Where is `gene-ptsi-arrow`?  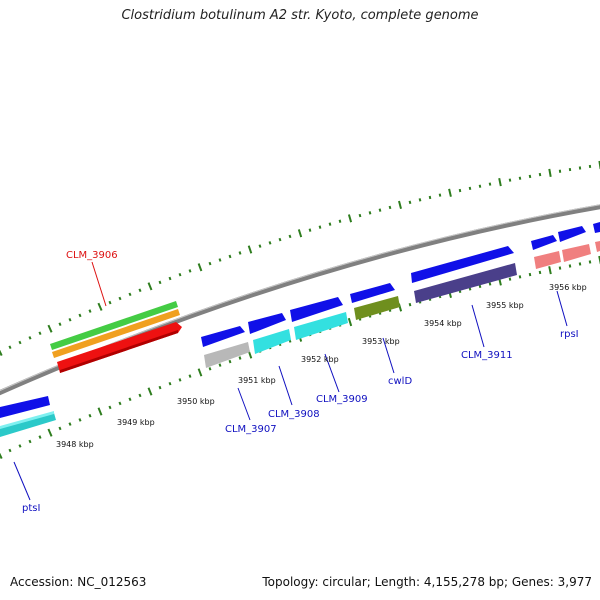 gene-ptsi-arrow is located at coordinates (25, 407).